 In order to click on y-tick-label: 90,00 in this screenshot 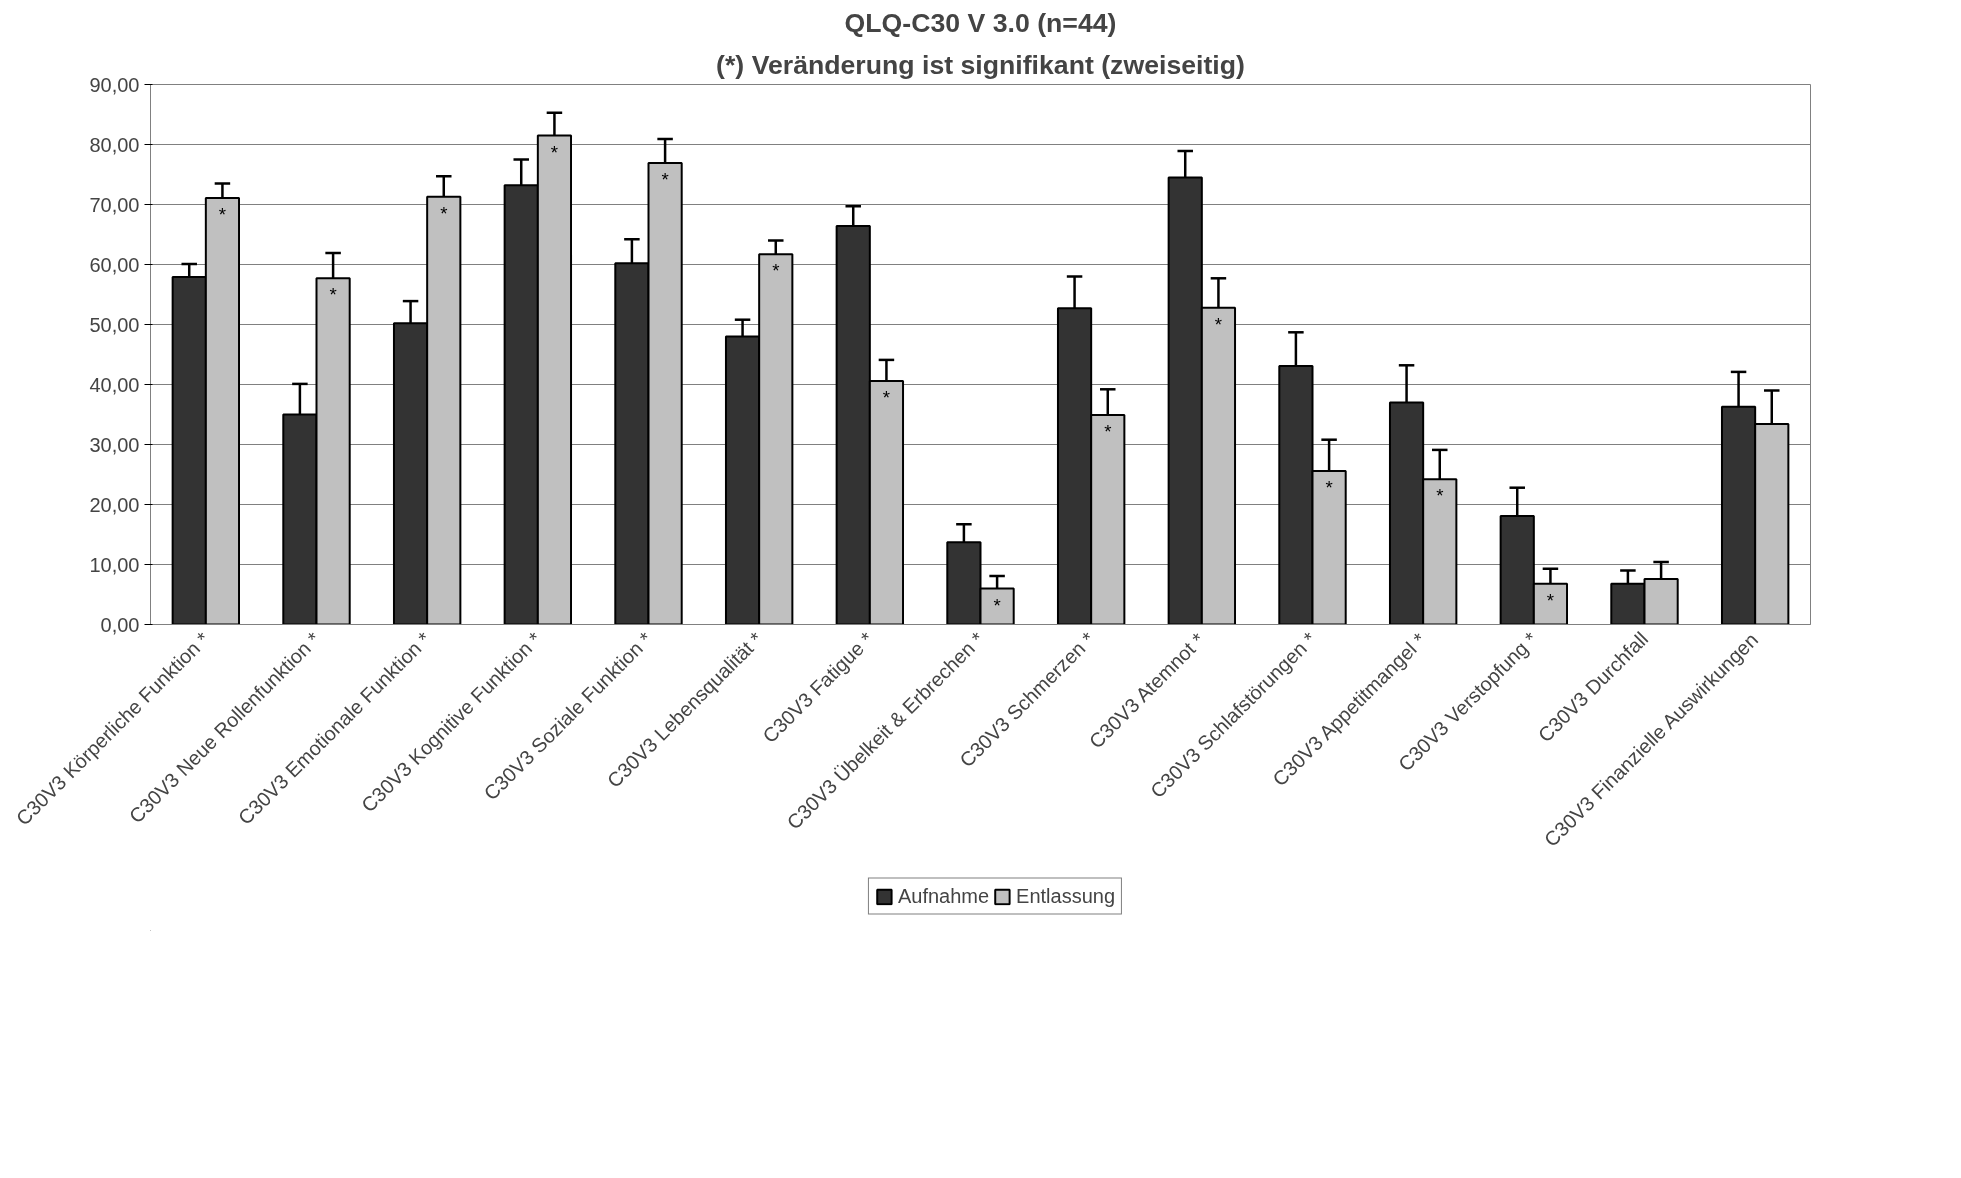, I will do `click(114, 84)`.